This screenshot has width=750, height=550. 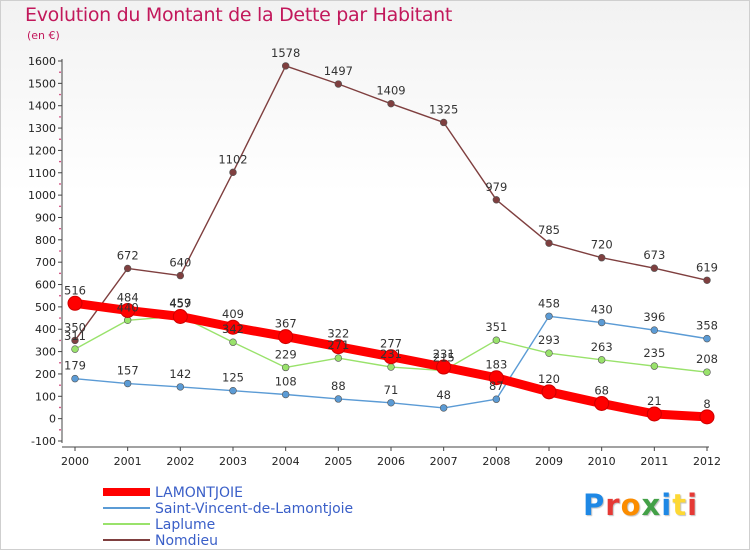 I want to click on data-label: 367, so click(x=286, y=324).